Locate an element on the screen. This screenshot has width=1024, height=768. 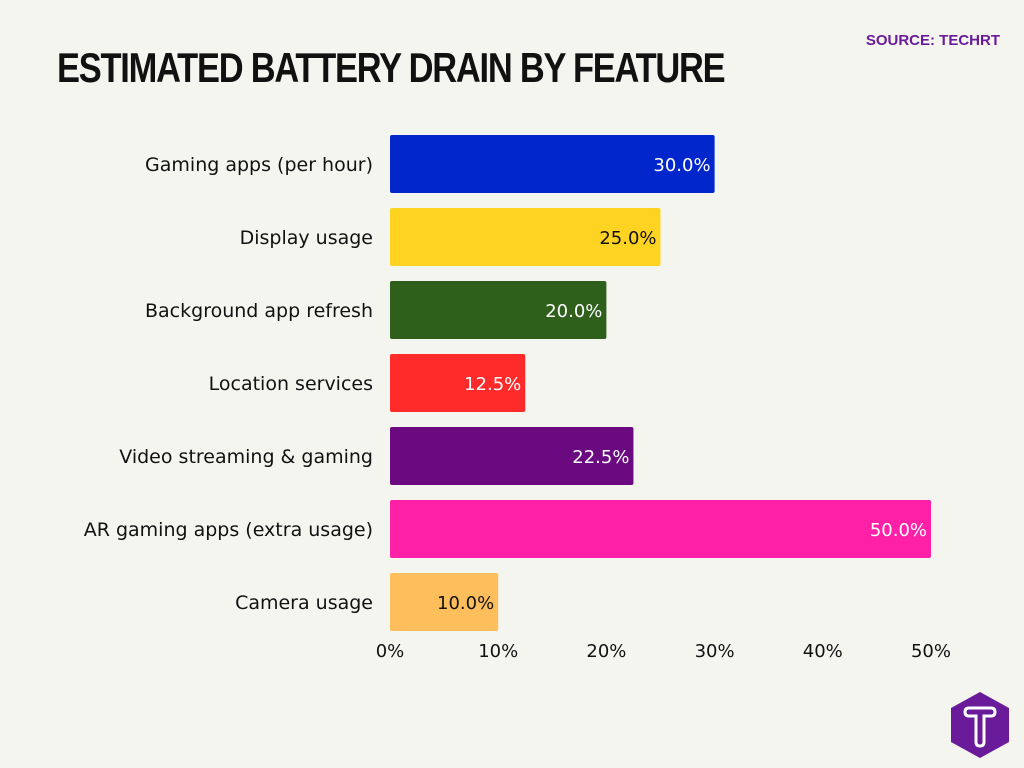
data-label: 50.0% is located at coordinates (898, 530).